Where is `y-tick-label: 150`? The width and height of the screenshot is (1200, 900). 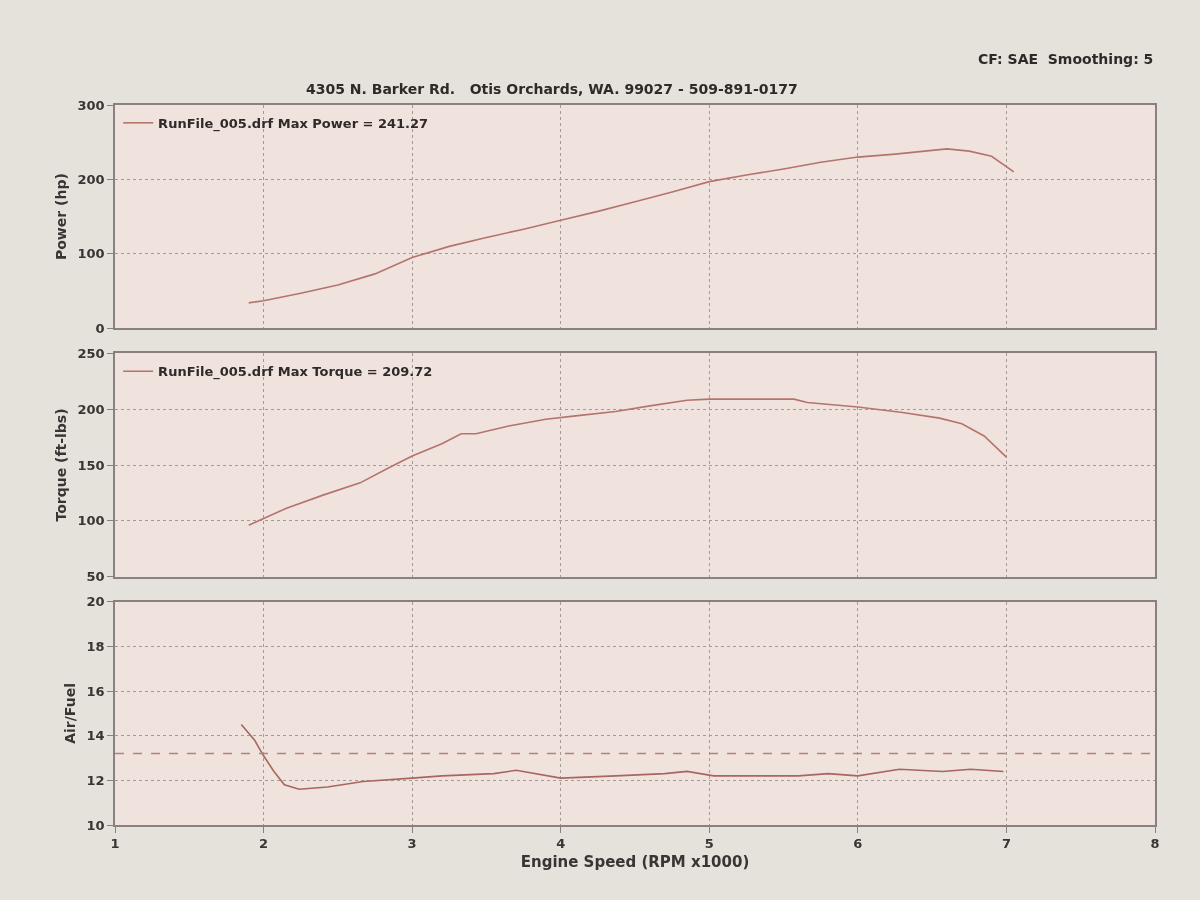 y-tick-label: 150 is located at coordinates (91, 465).